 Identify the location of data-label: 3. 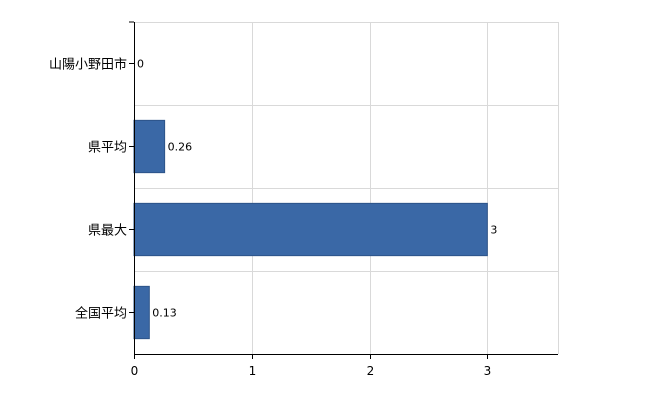
(493, 230).